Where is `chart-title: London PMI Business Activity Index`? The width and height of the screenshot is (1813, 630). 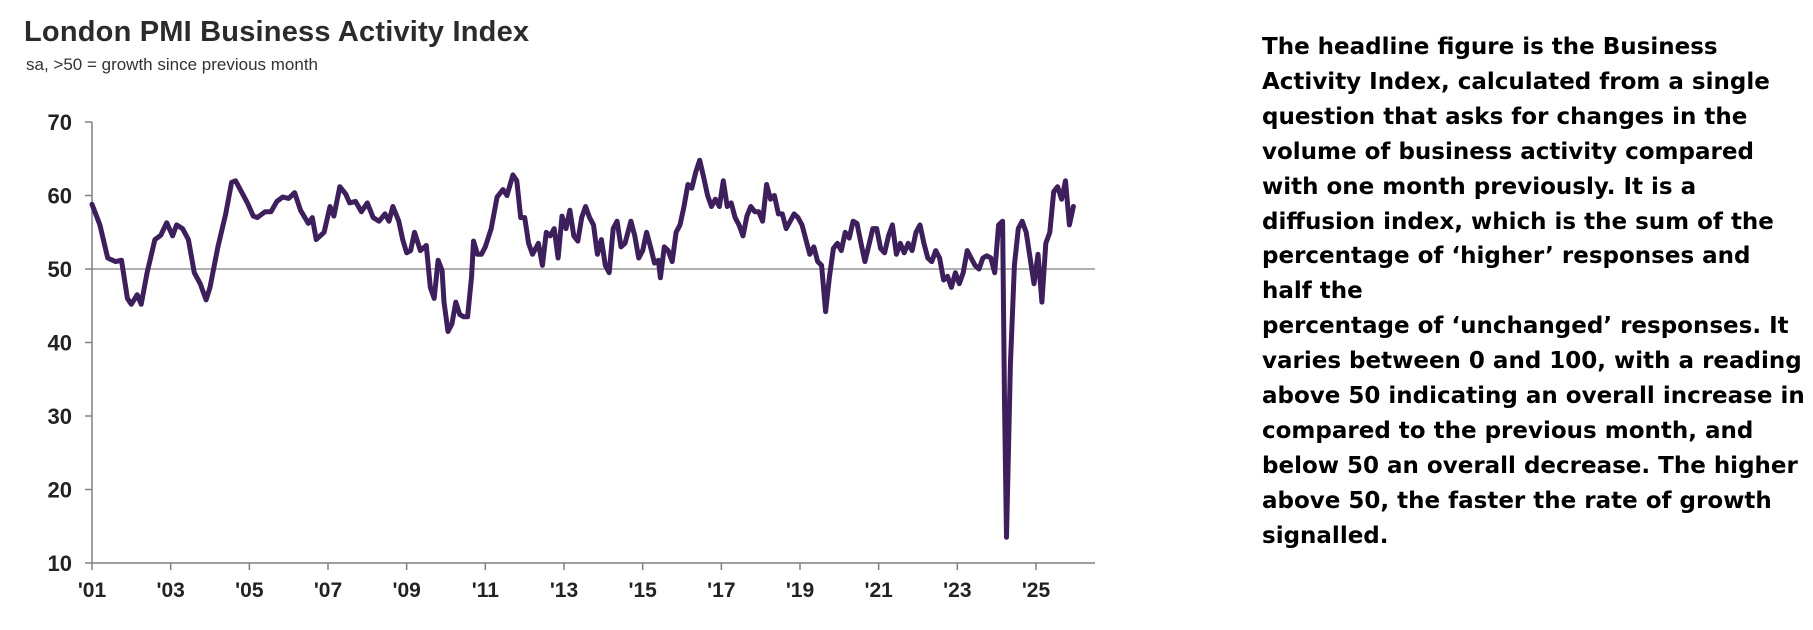 chart-title: London PMI Business Activity Index is located at coordinates (277, 32).